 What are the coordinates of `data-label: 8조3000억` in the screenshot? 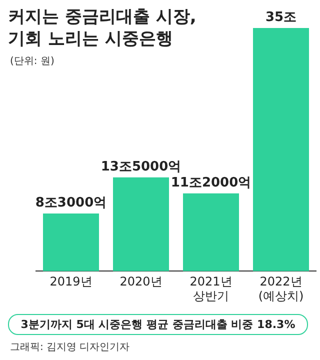 It's located at (71, 202).